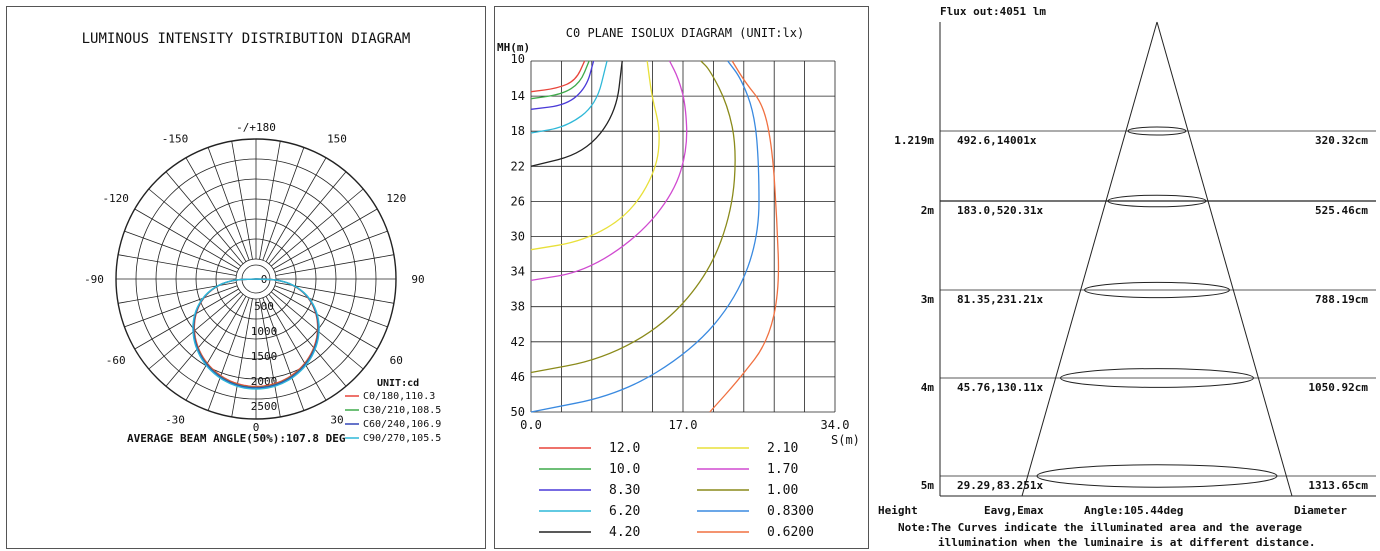  Describe the element at coordinates (94, 279) in the screenshot. I see `polar-angle-label: -90` at that location.